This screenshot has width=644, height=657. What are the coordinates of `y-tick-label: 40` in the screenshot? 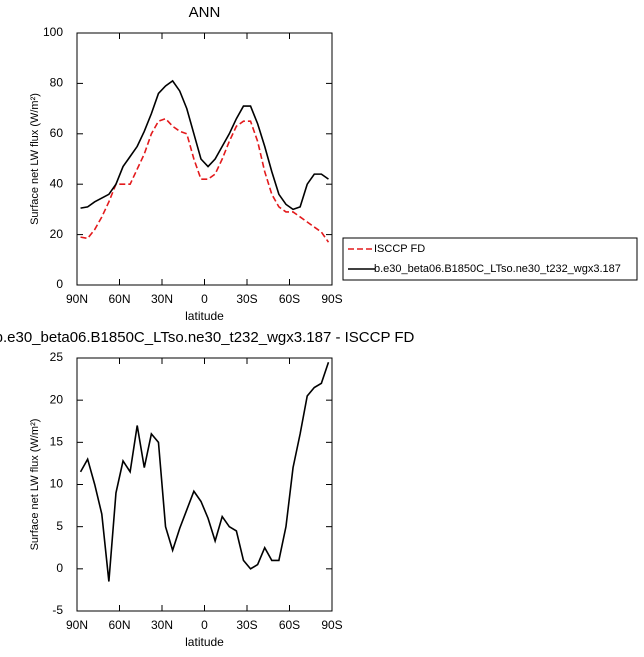 It's located at (57, 183).